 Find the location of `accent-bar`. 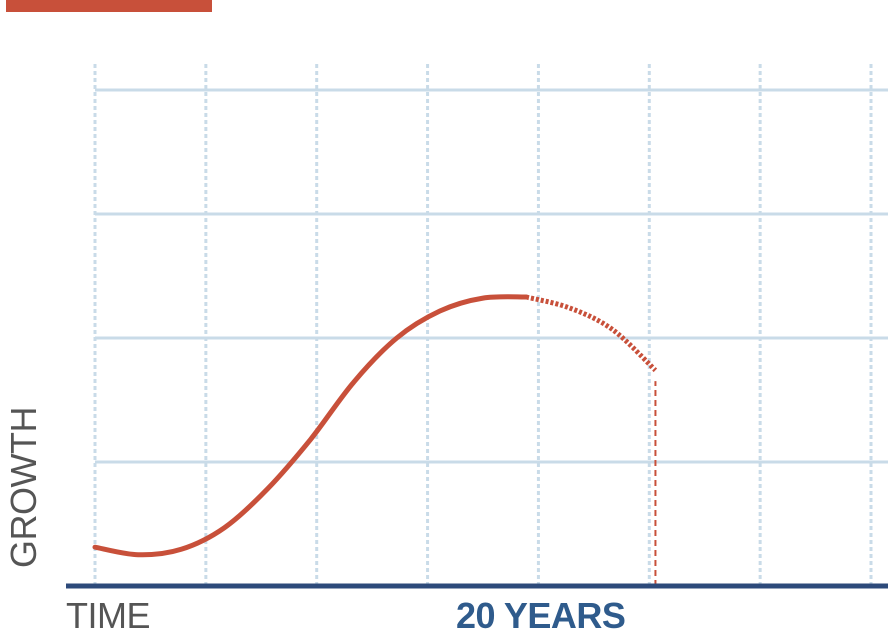

accent-bar is located at coordinates (109, 6).